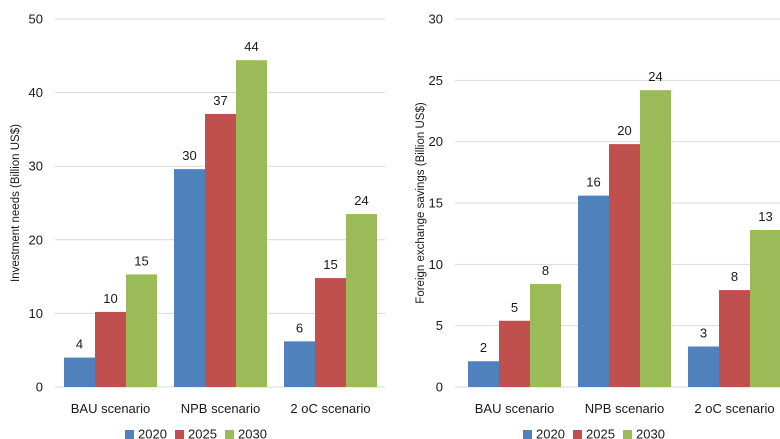  Describe the element at coordinates (421, 203) in the screenshot. I see `y-axis-title: Foreign exchange savings (Billion US$)` at that location.